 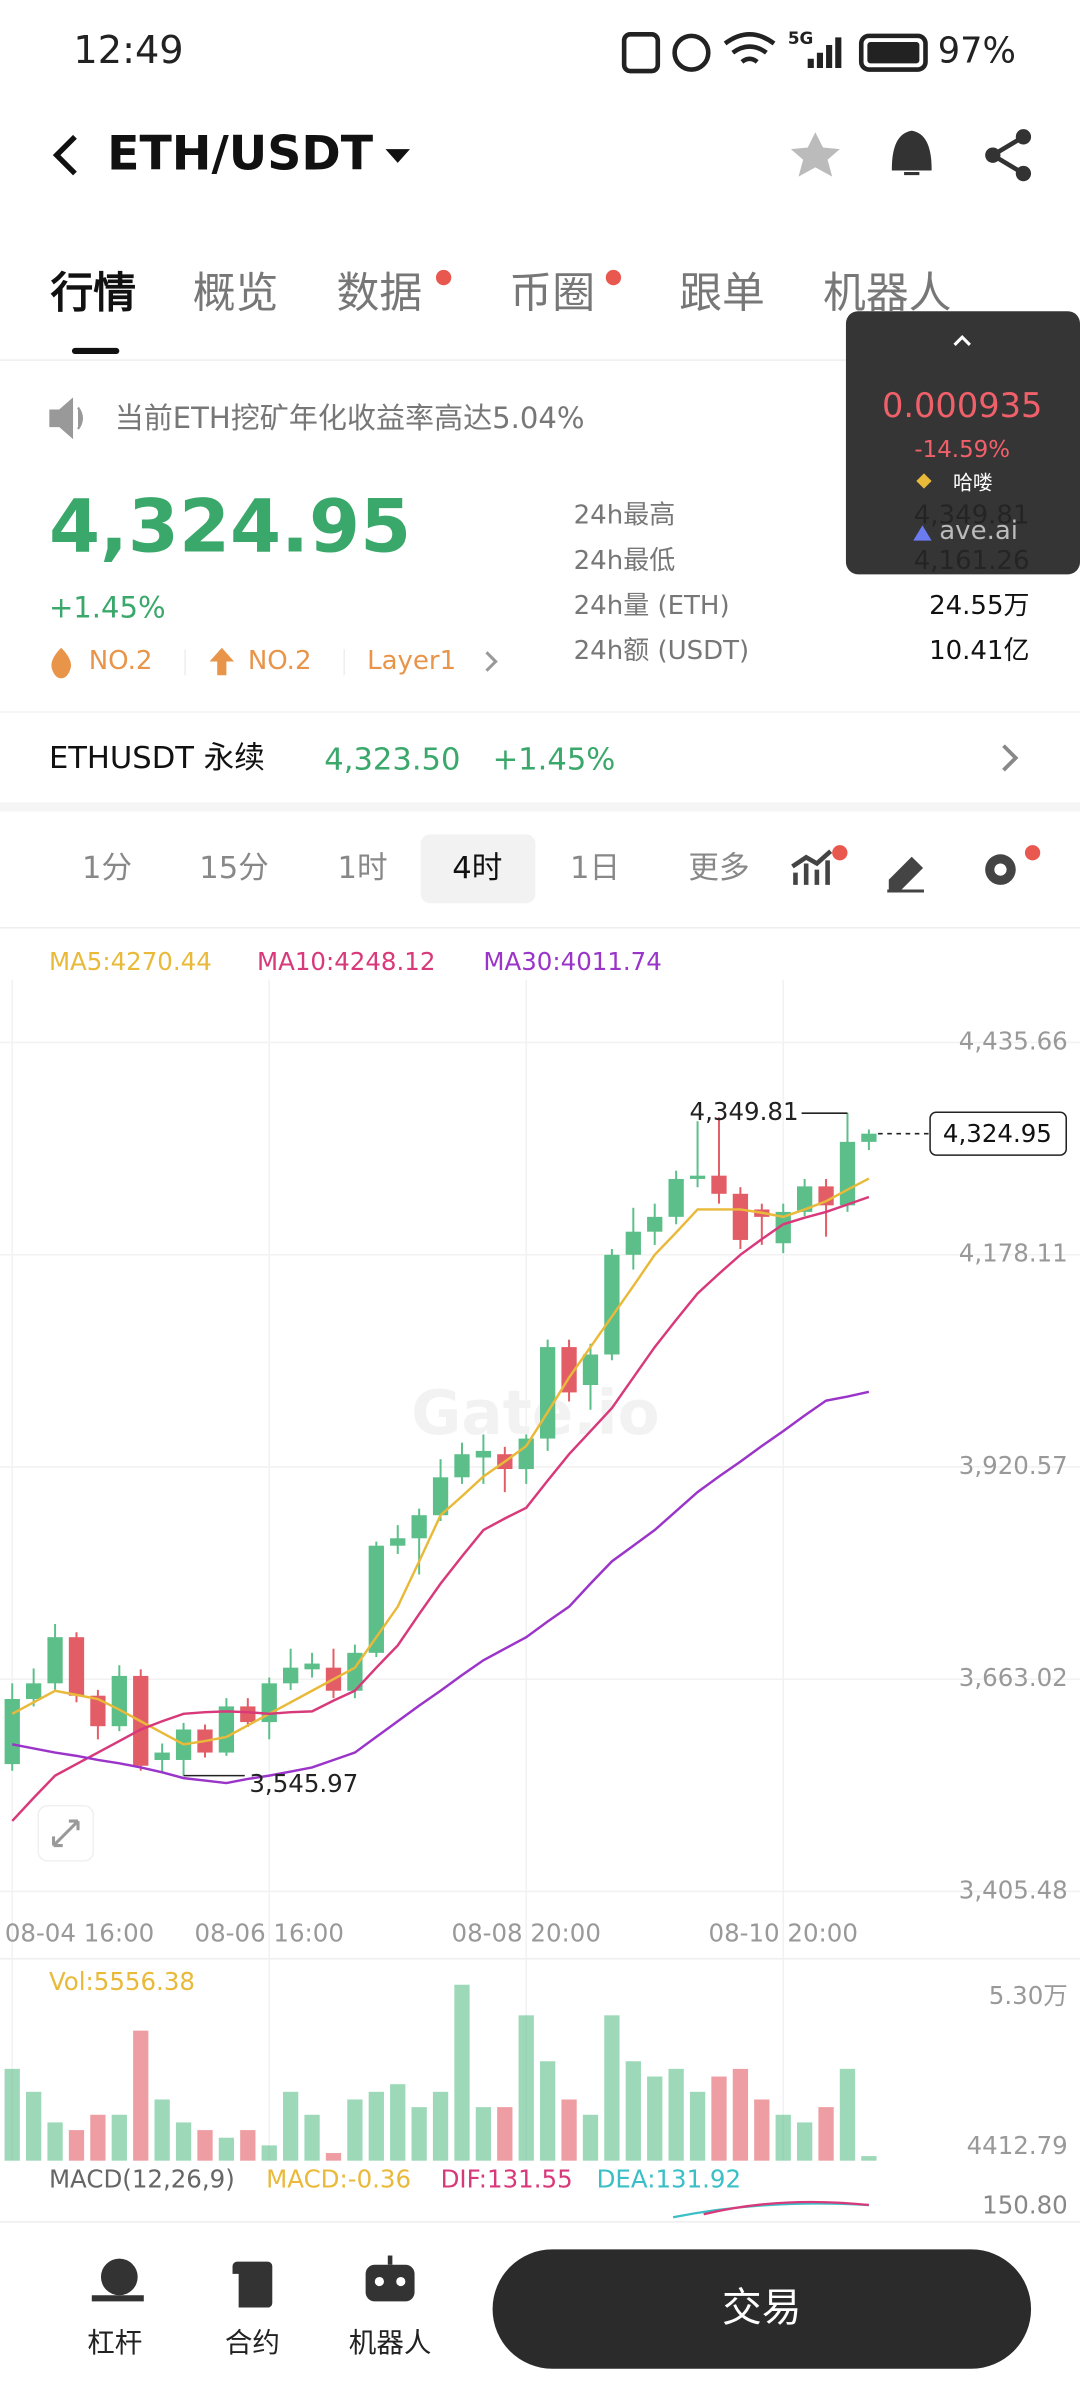 I want to click on nav-item: 合约, so click(x=252, y=2343).